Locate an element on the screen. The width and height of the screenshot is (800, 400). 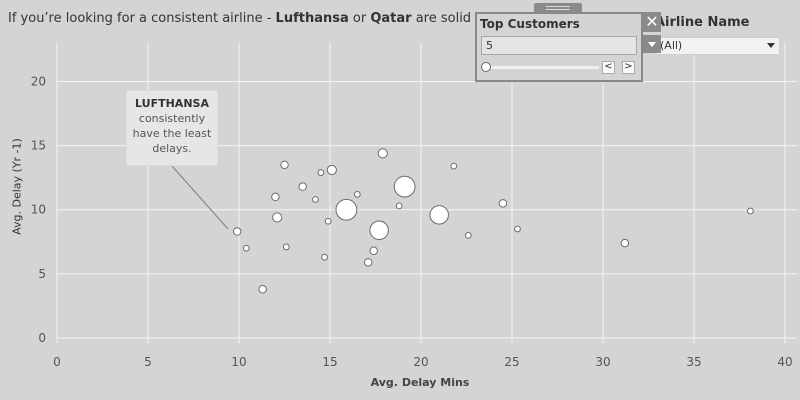
x-tick-label: 30 is located at coordinates (602, 362).